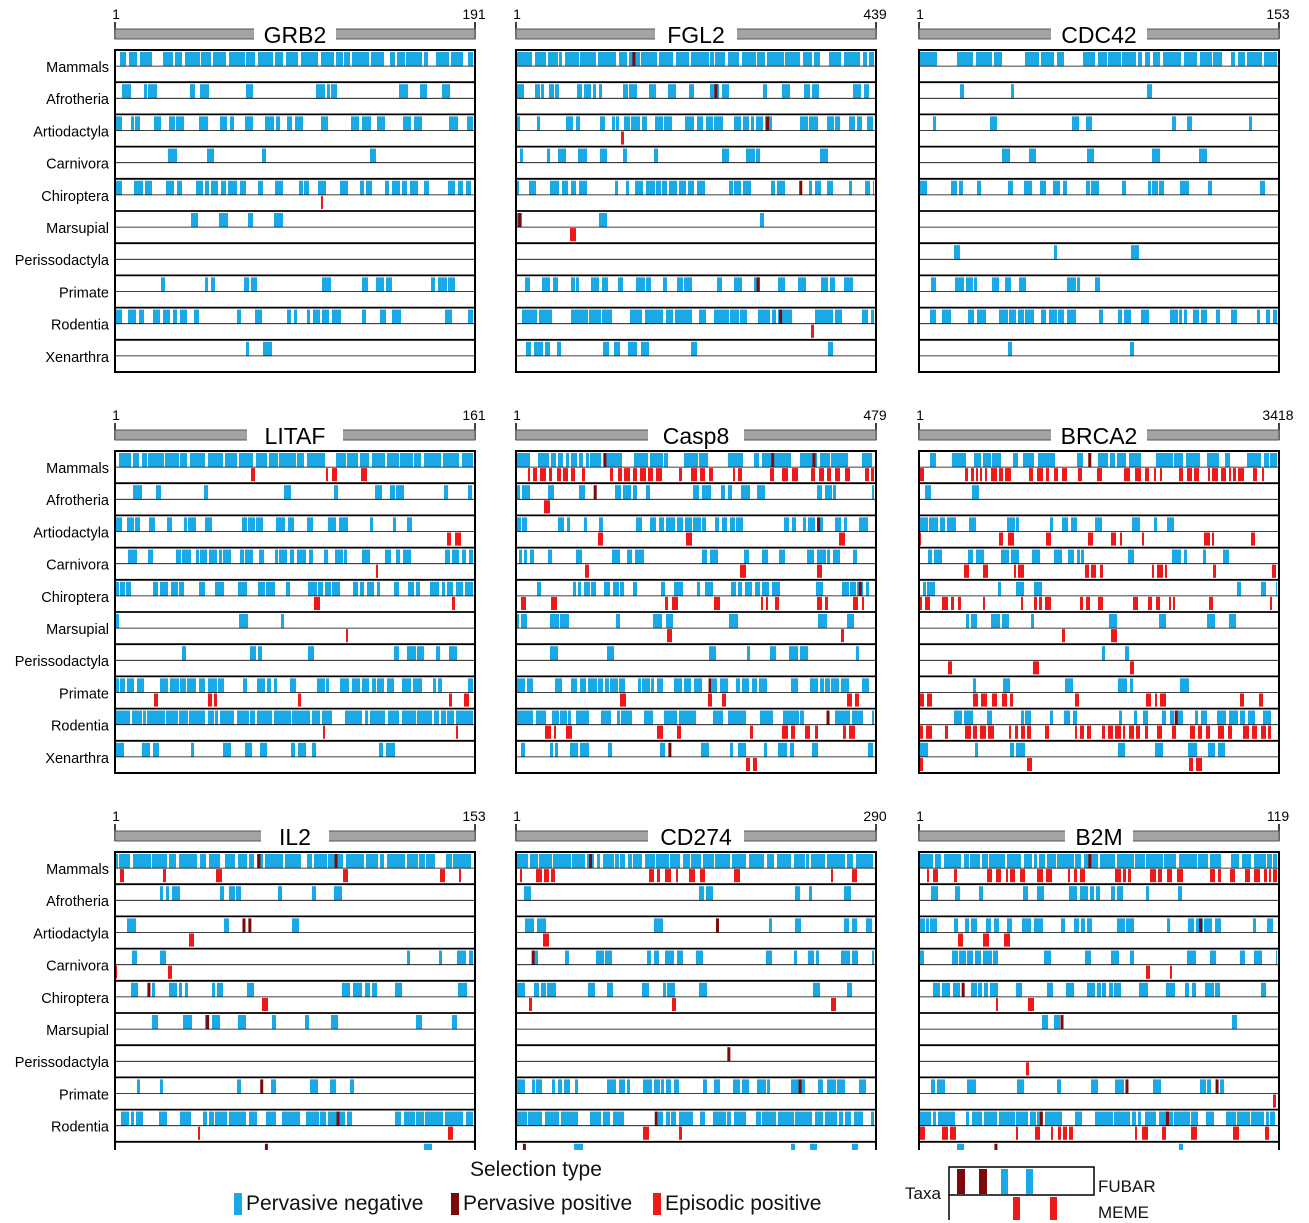 The width and height of the screenshot is (1309, 1223). What do you see at coordinates (71, 132) in the screenshot?
I see `taxon-label: Artiodactyla` at bounding box center [71, 132].